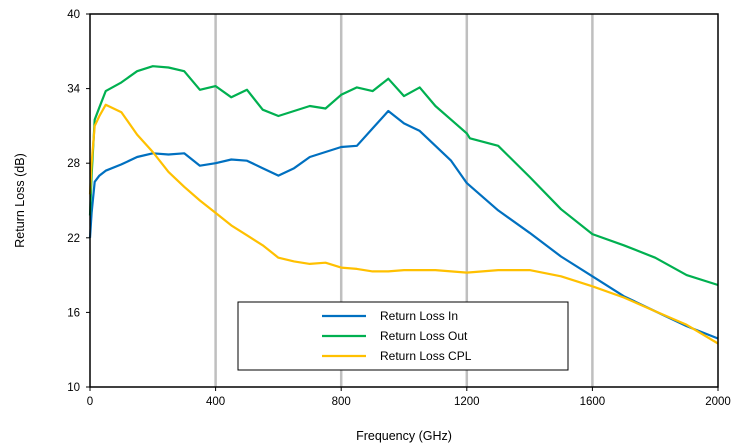  I want to click on y-axis-label: Return Loss (dB), so click(20, 200).